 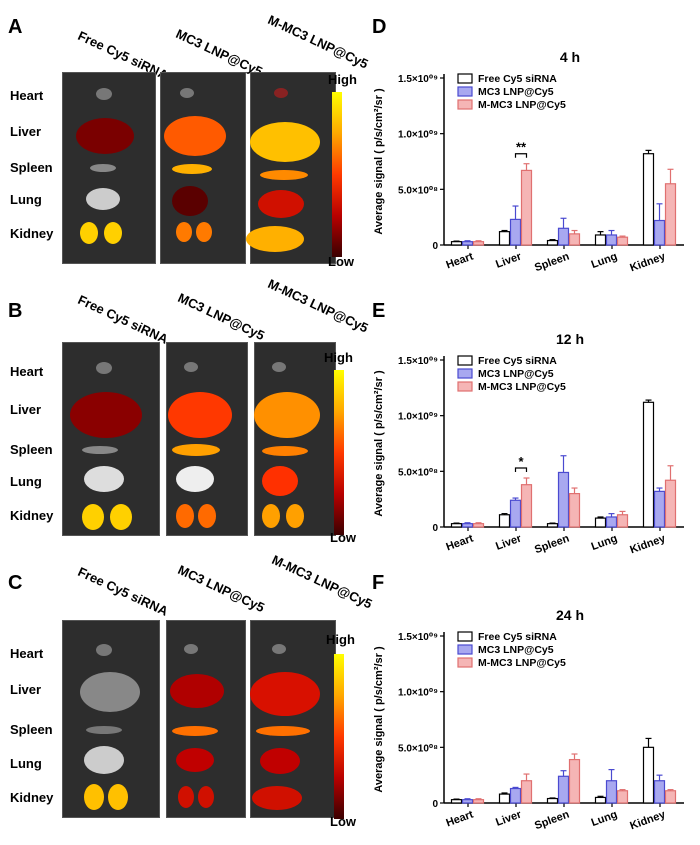 What do you see at coordinates (339, 736) in the screenshot?
I see `intensity-scale-bar-c` at bounding box center [339, 736].